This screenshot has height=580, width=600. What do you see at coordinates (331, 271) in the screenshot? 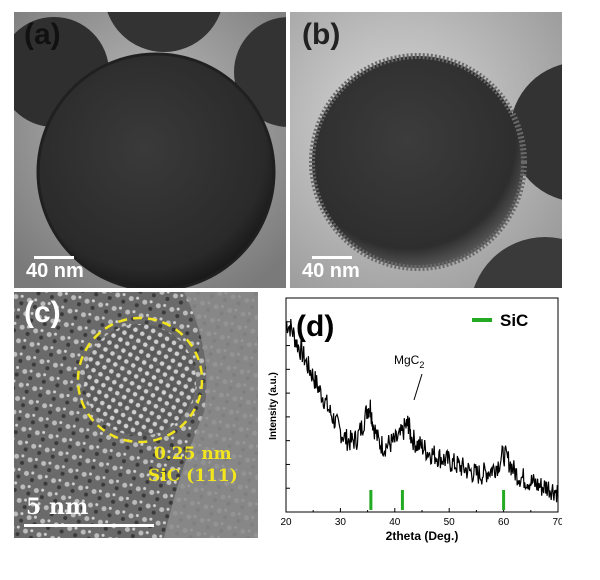
I see `scale-label-b: 40 nm` at bounding box center [331, 271].